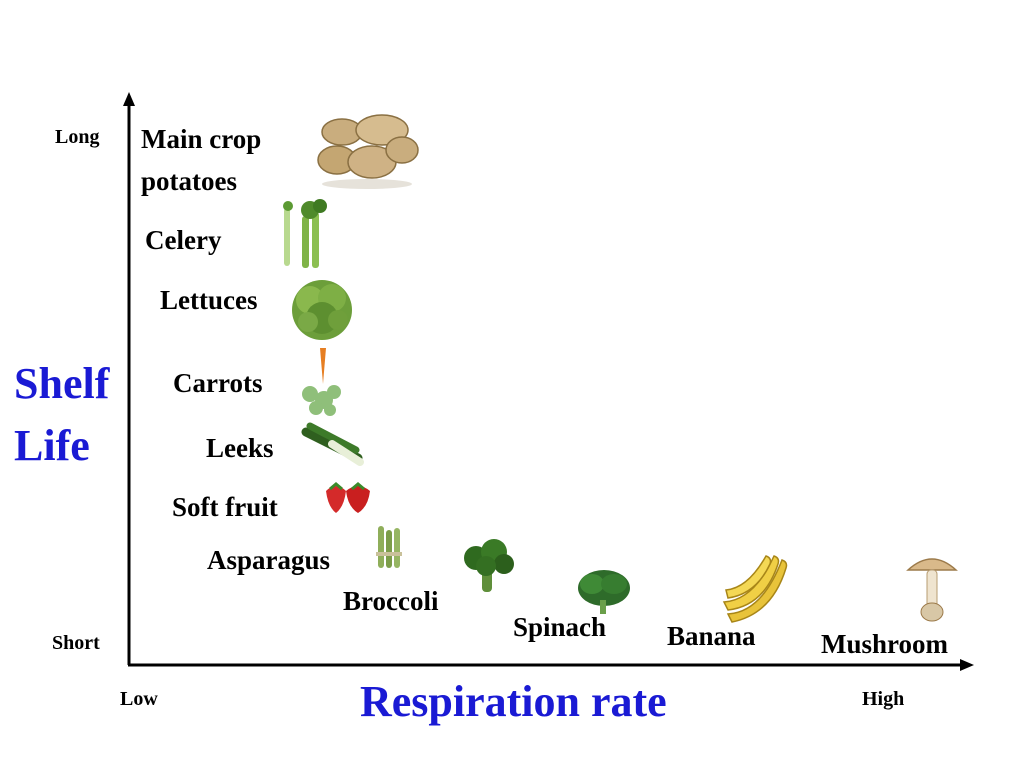 The height and width of the screenshot is (768, 1024). Describe the element at coordinates (755, 589) in the screenshot. I see `banana-image` at that location.